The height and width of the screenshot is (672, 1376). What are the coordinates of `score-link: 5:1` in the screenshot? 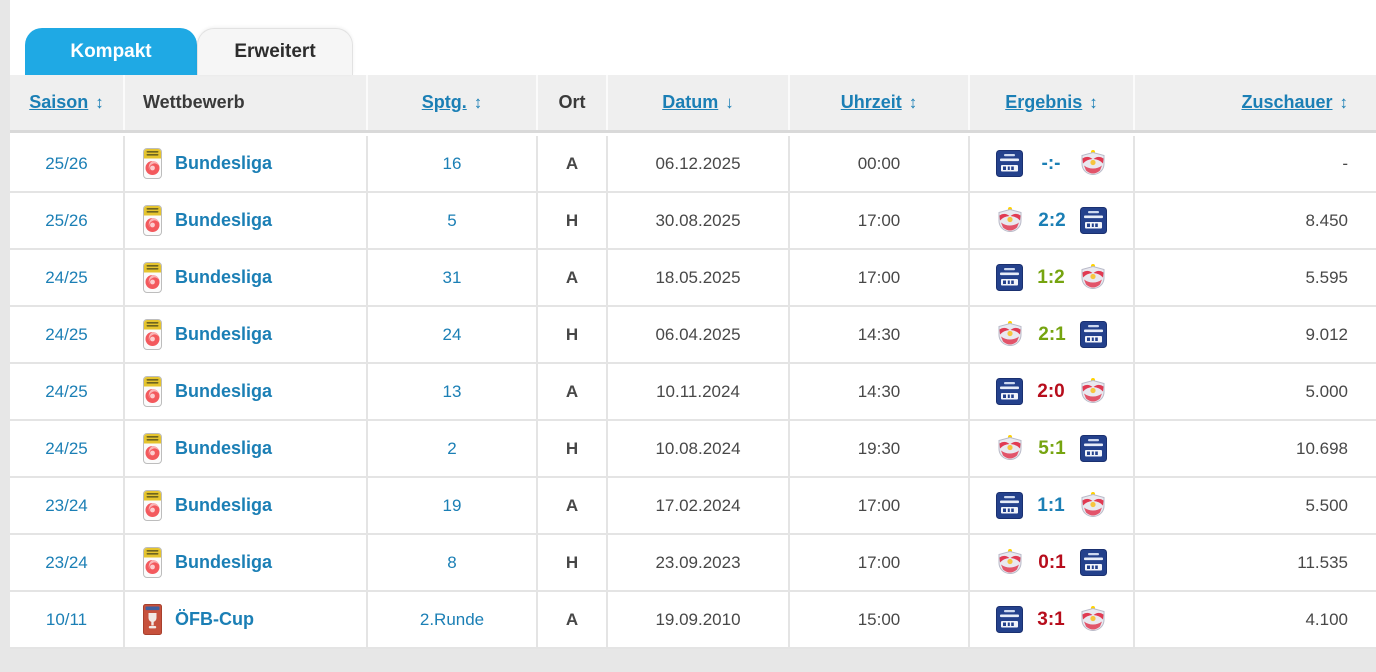 It's located at (1052, 448).